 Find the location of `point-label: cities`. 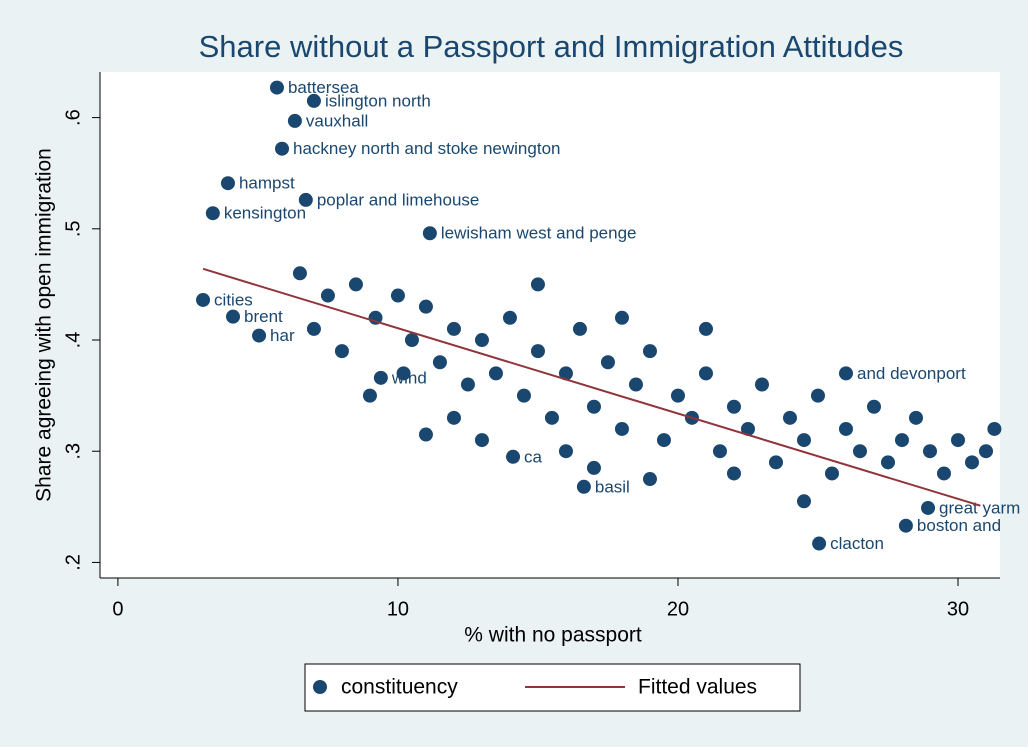

point-label: cities is located at coordinates (233, 299).